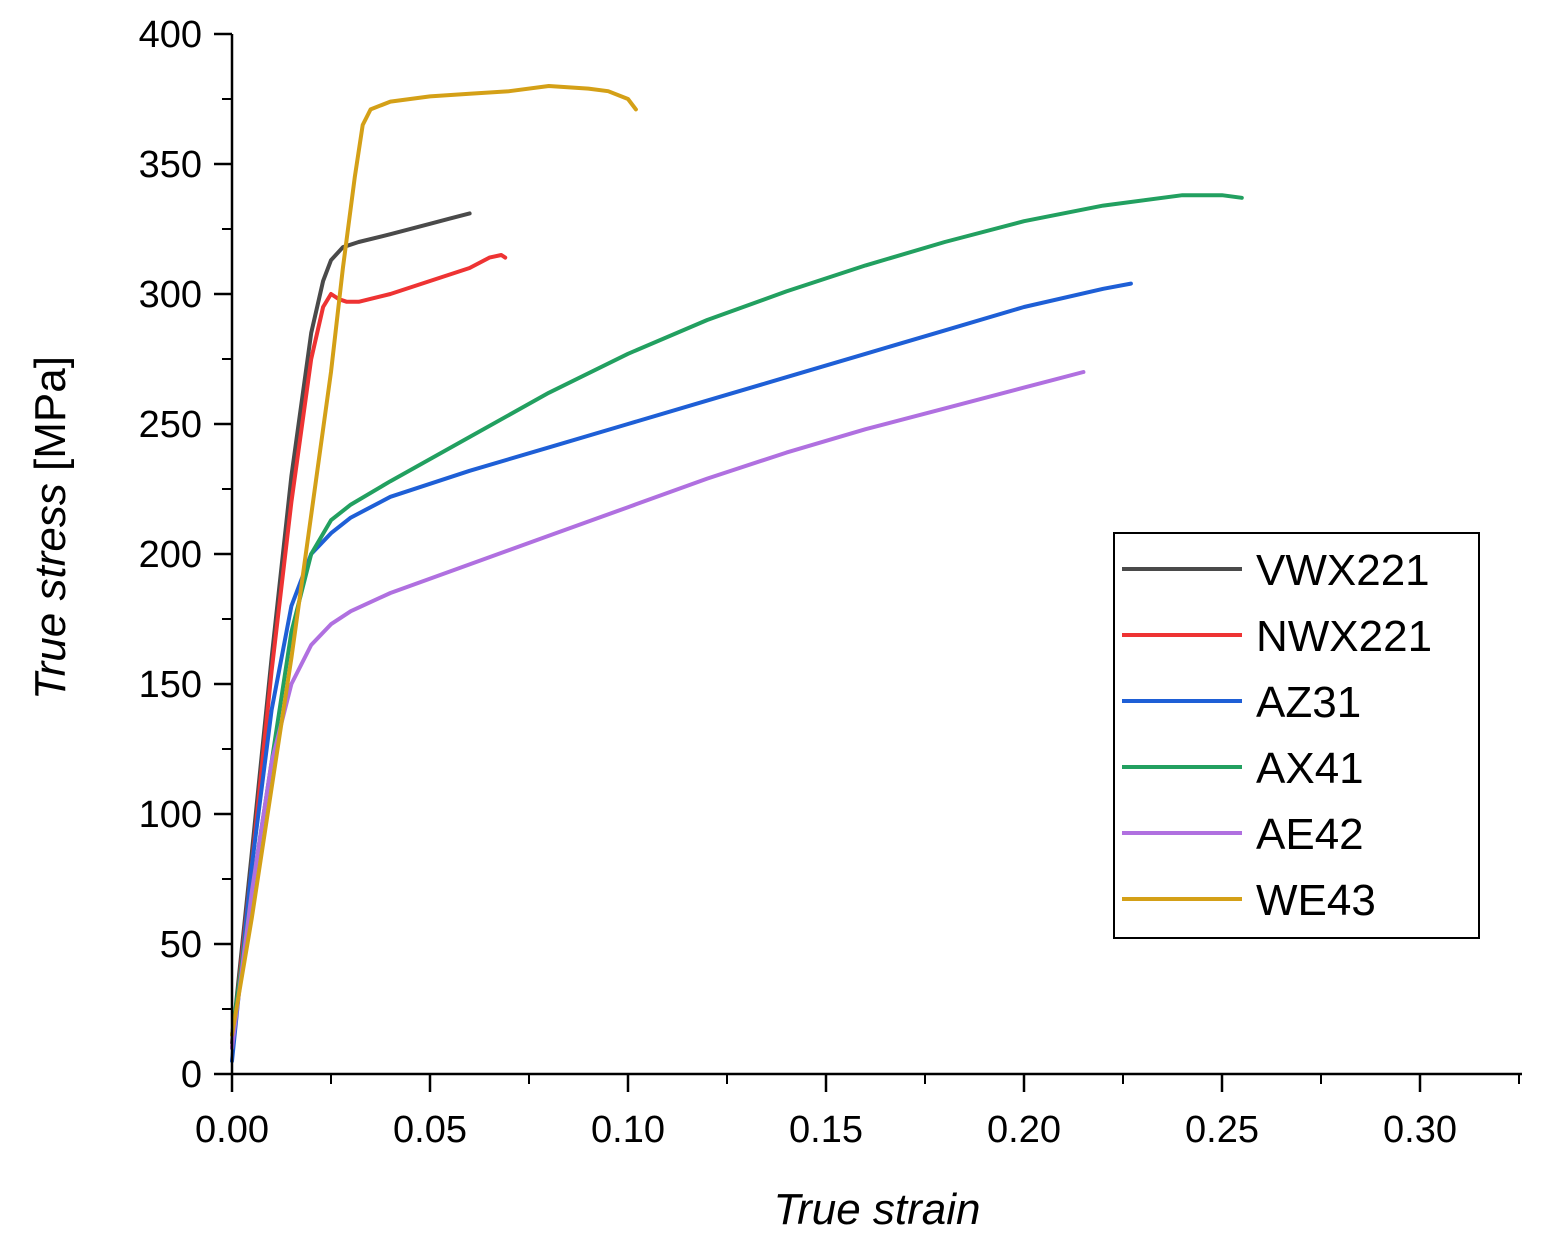  I want to click on y-tick-label: 100, so click(170, 815).